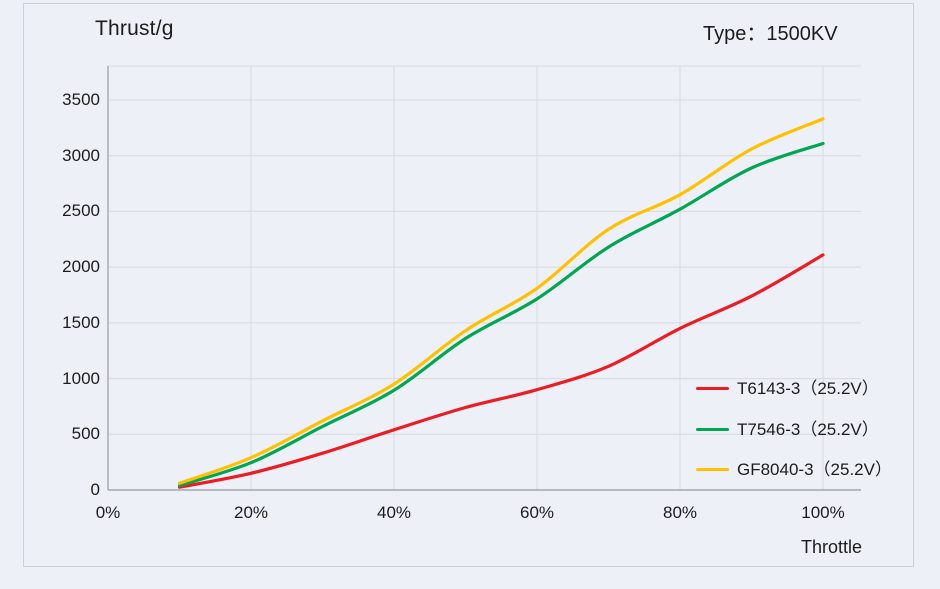 This screenshot has height=589, width=940. Describe the element at coordinates (134, 28) in the screenshot. I see `chart-title: Thrust/g` at that location.